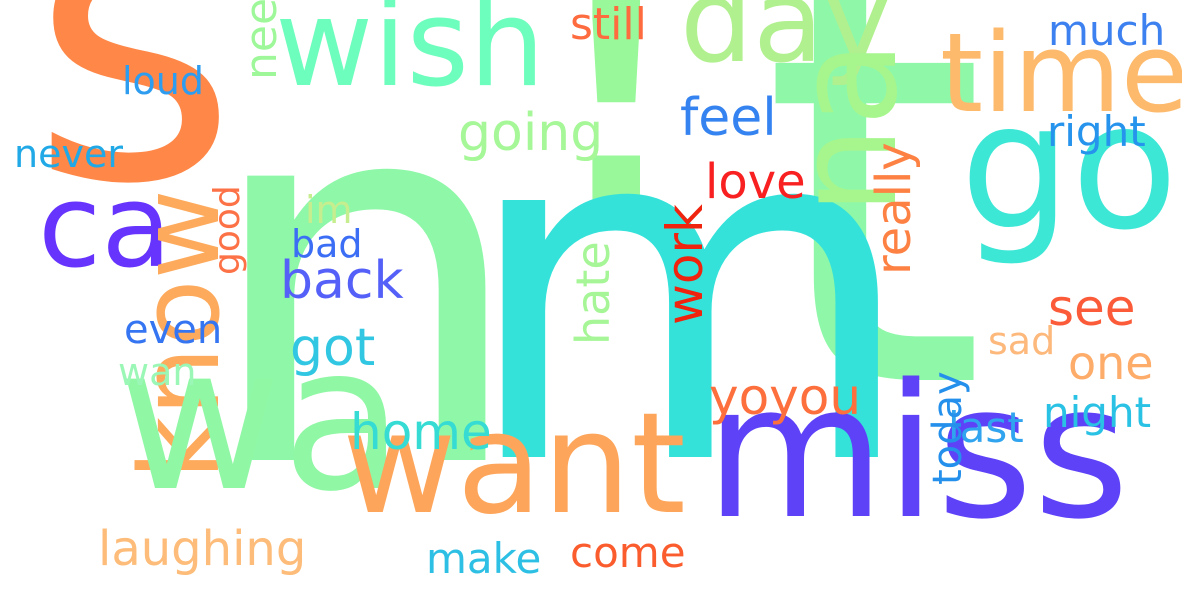 This screenshot has width=1182, height=601. What do you see at coordinates (894, 208) in the screenshot?
I see `word-really: really` at bounding box center [894, 208].